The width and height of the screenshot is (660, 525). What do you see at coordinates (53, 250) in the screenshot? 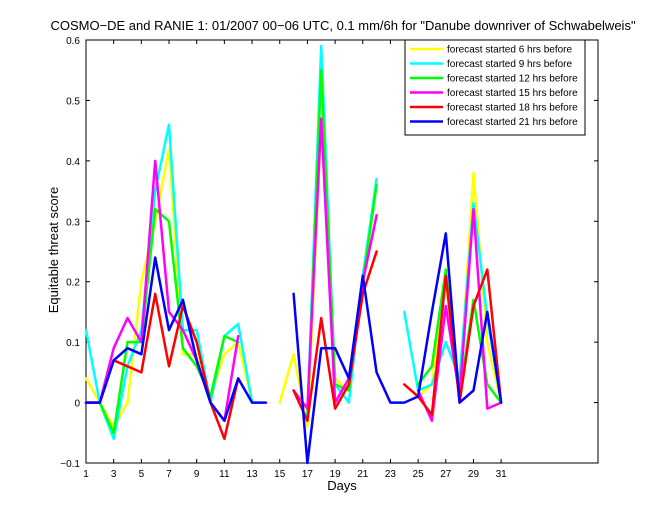
I see `y-axis-label: Equitable threat score` at bounding box center [53, 250].